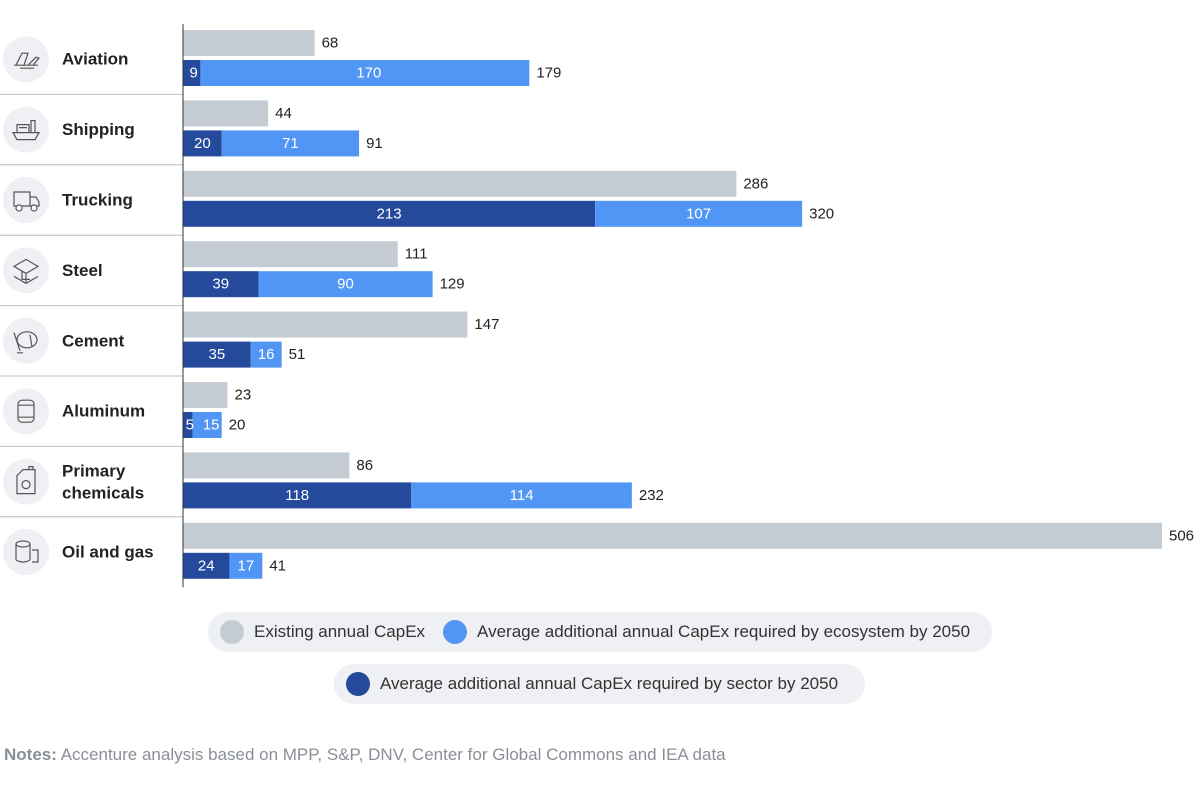  I want to click on category-label-primary-chemicals: Primary chemicals, so click(103, 481).